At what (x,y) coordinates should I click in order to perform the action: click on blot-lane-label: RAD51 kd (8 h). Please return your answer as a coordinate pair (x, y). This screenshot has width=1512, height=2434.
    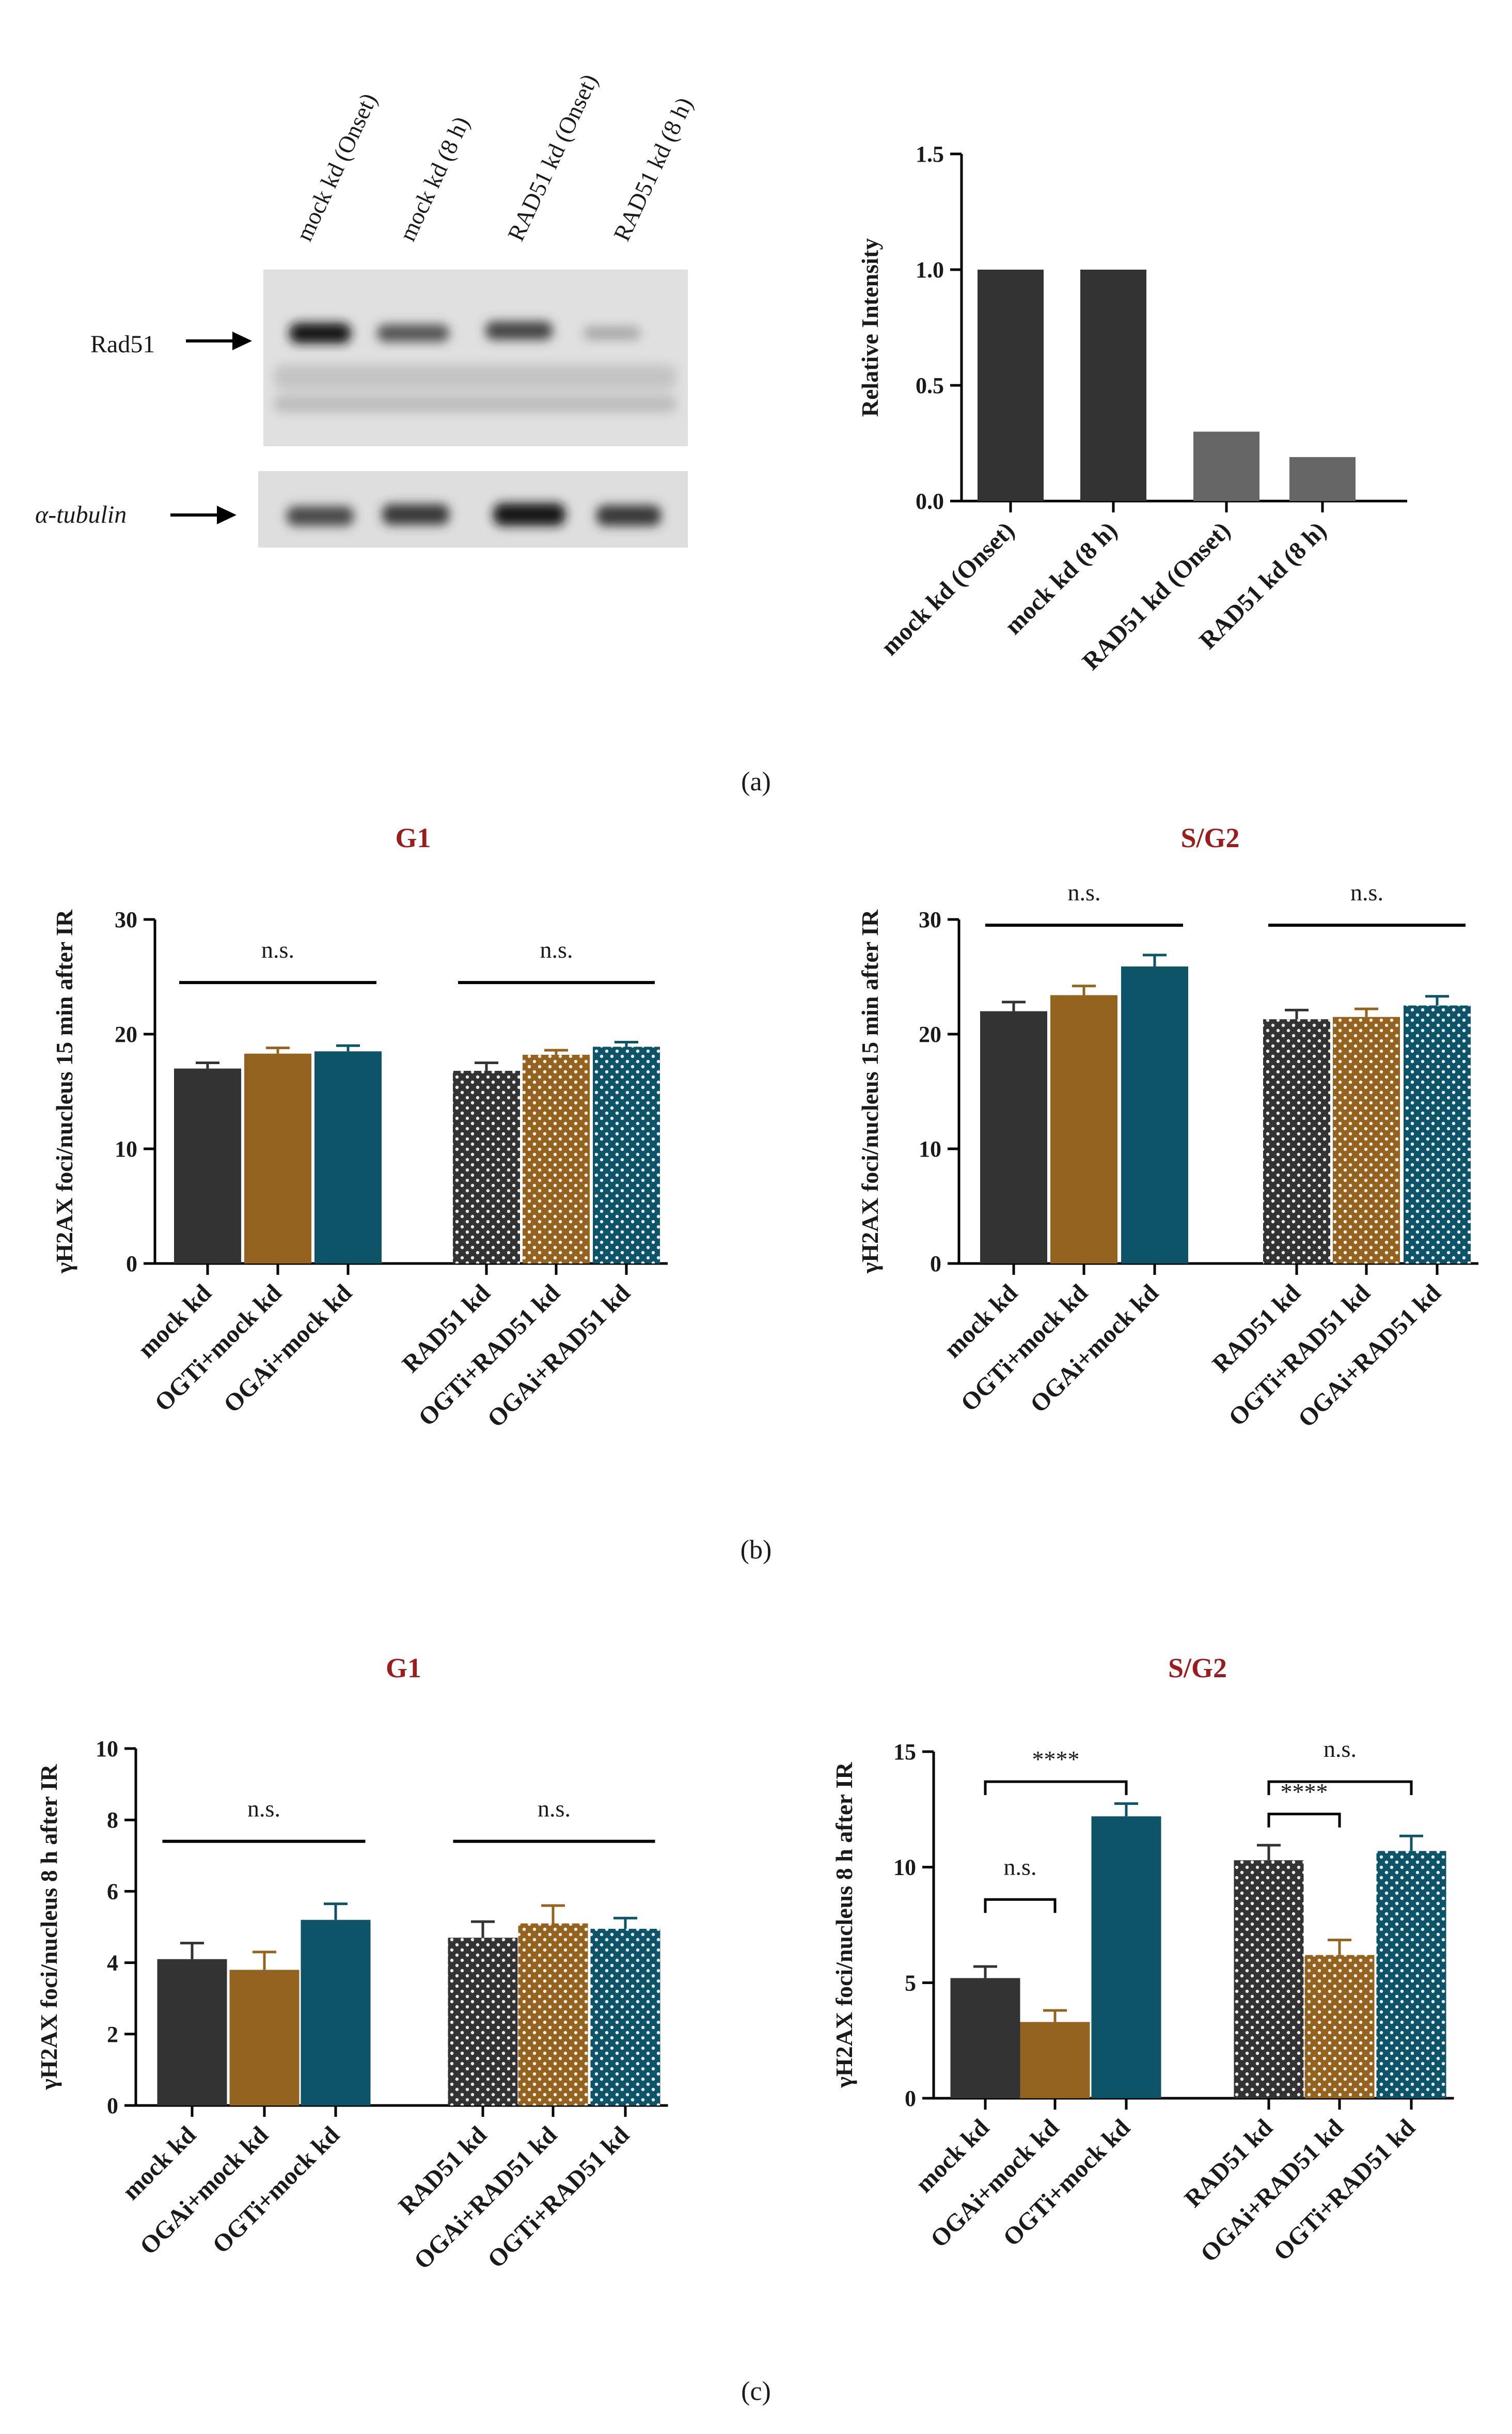
    Looking at the image, I should click on (653, 169).